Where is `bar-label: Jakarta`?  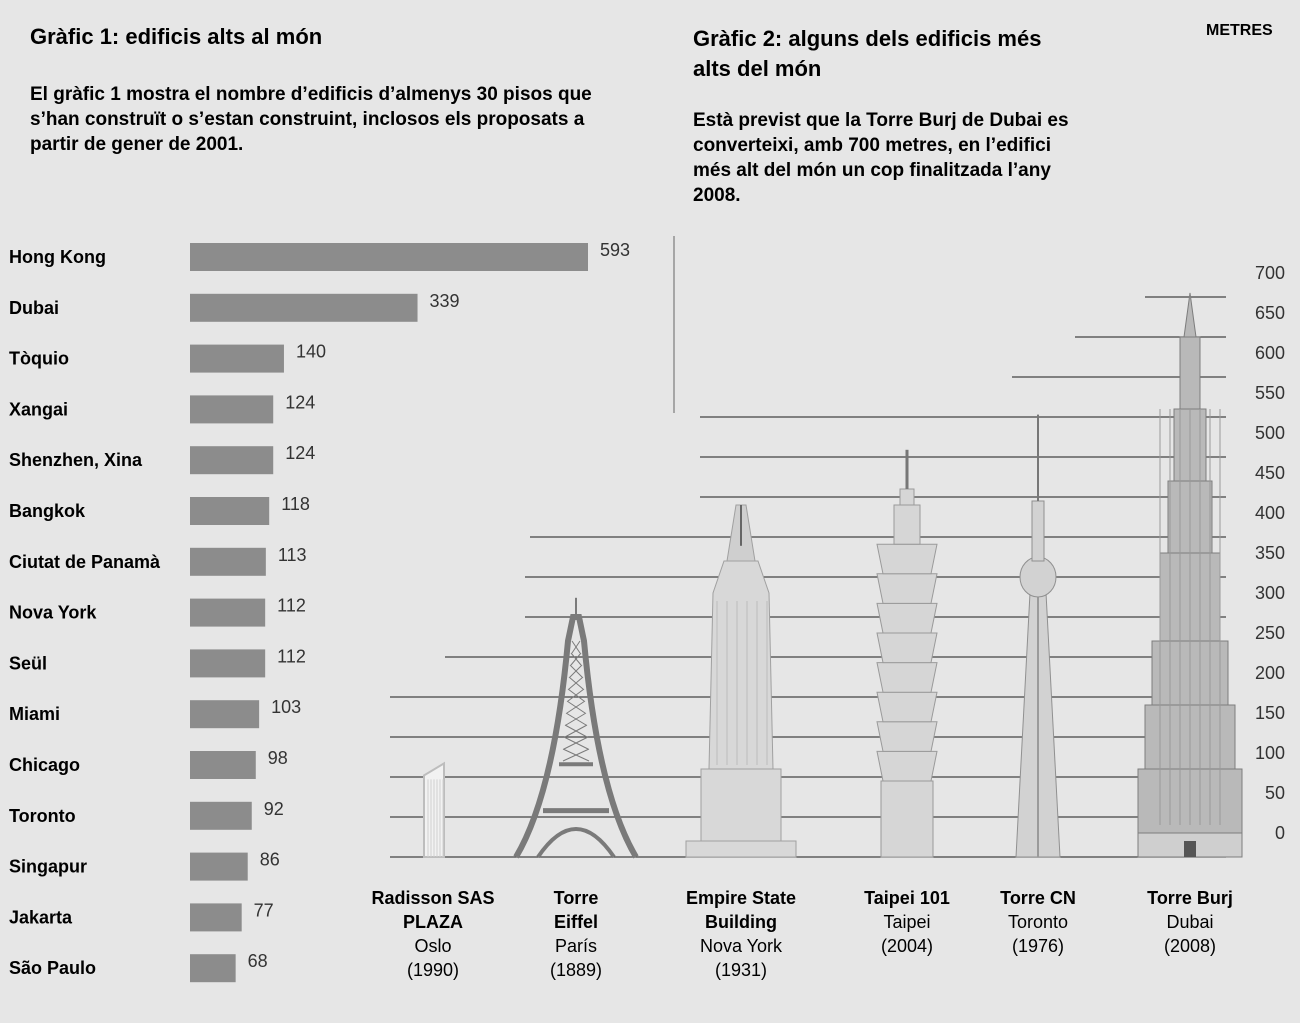
bar-label: Jakarta is located at coordinates (41, 917).